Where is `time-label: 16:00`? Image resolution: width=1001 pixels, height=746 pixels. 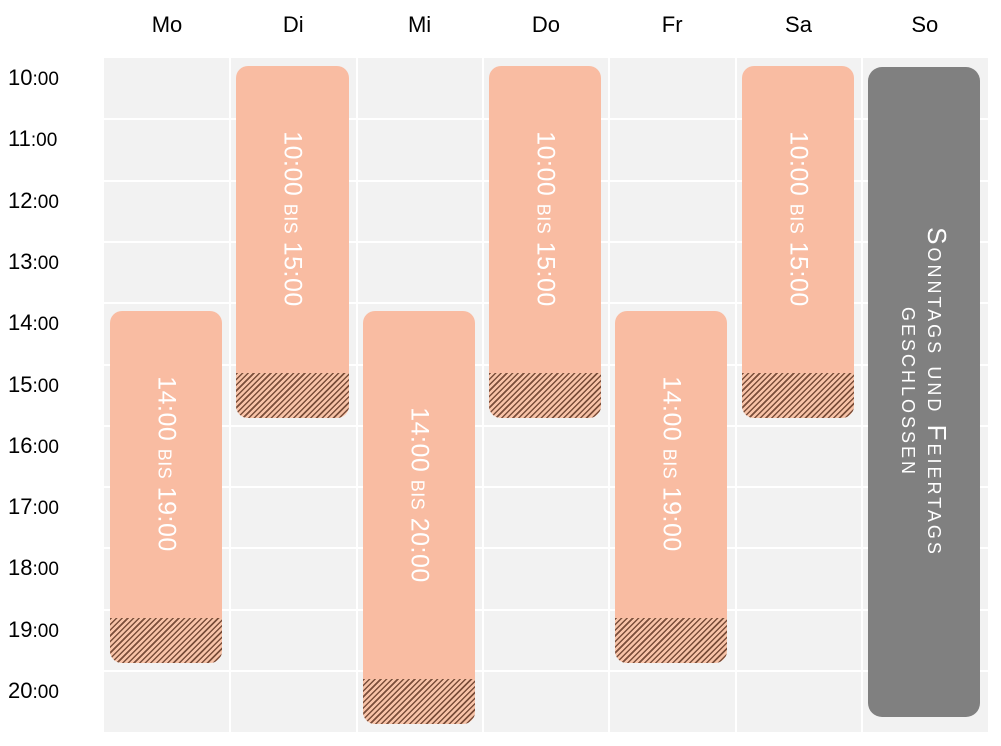
time-label: 16:00 is located at coordinates (54, 447).